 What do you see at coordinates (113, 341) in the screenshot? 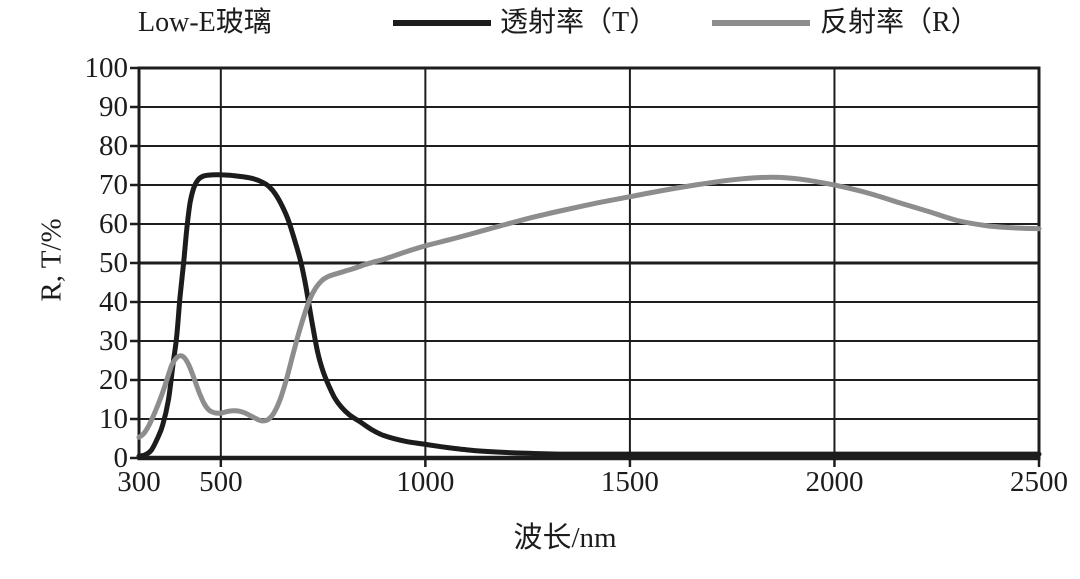
I see `y-tick-label: 30` at bounding box center [113, 341].